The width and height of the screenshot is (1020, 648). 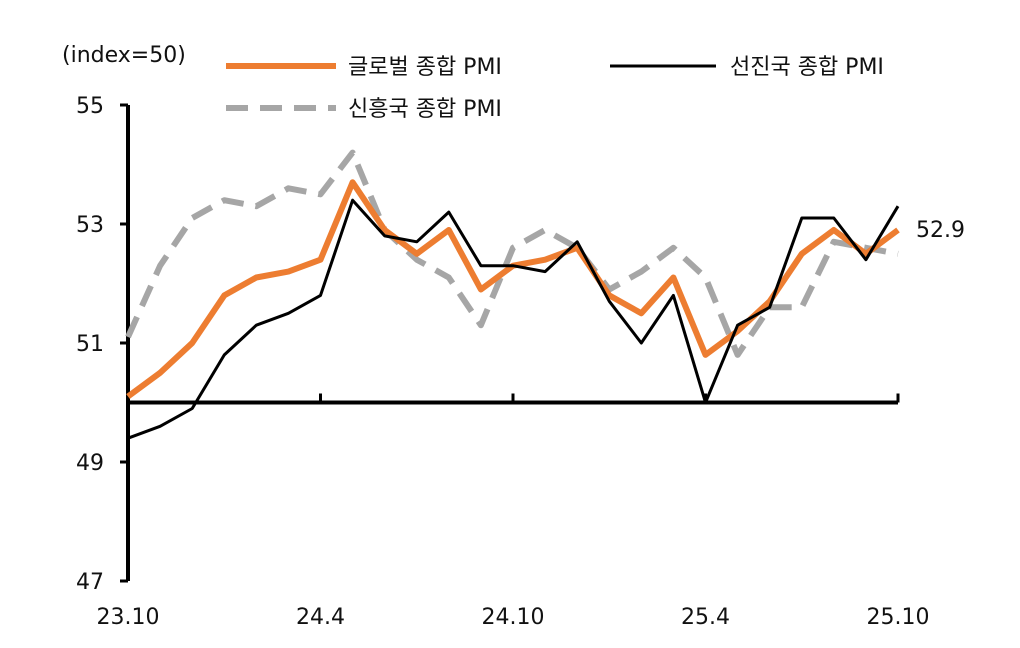 I want to click on y-tick-label: 53, so click(x=90, y=225).